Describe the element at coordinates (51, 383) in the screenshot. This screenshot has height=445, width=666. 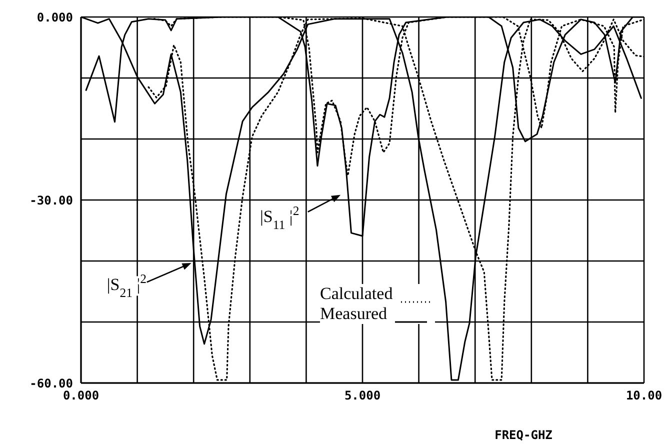
I see `y-tick-label: -60.00` at that location.